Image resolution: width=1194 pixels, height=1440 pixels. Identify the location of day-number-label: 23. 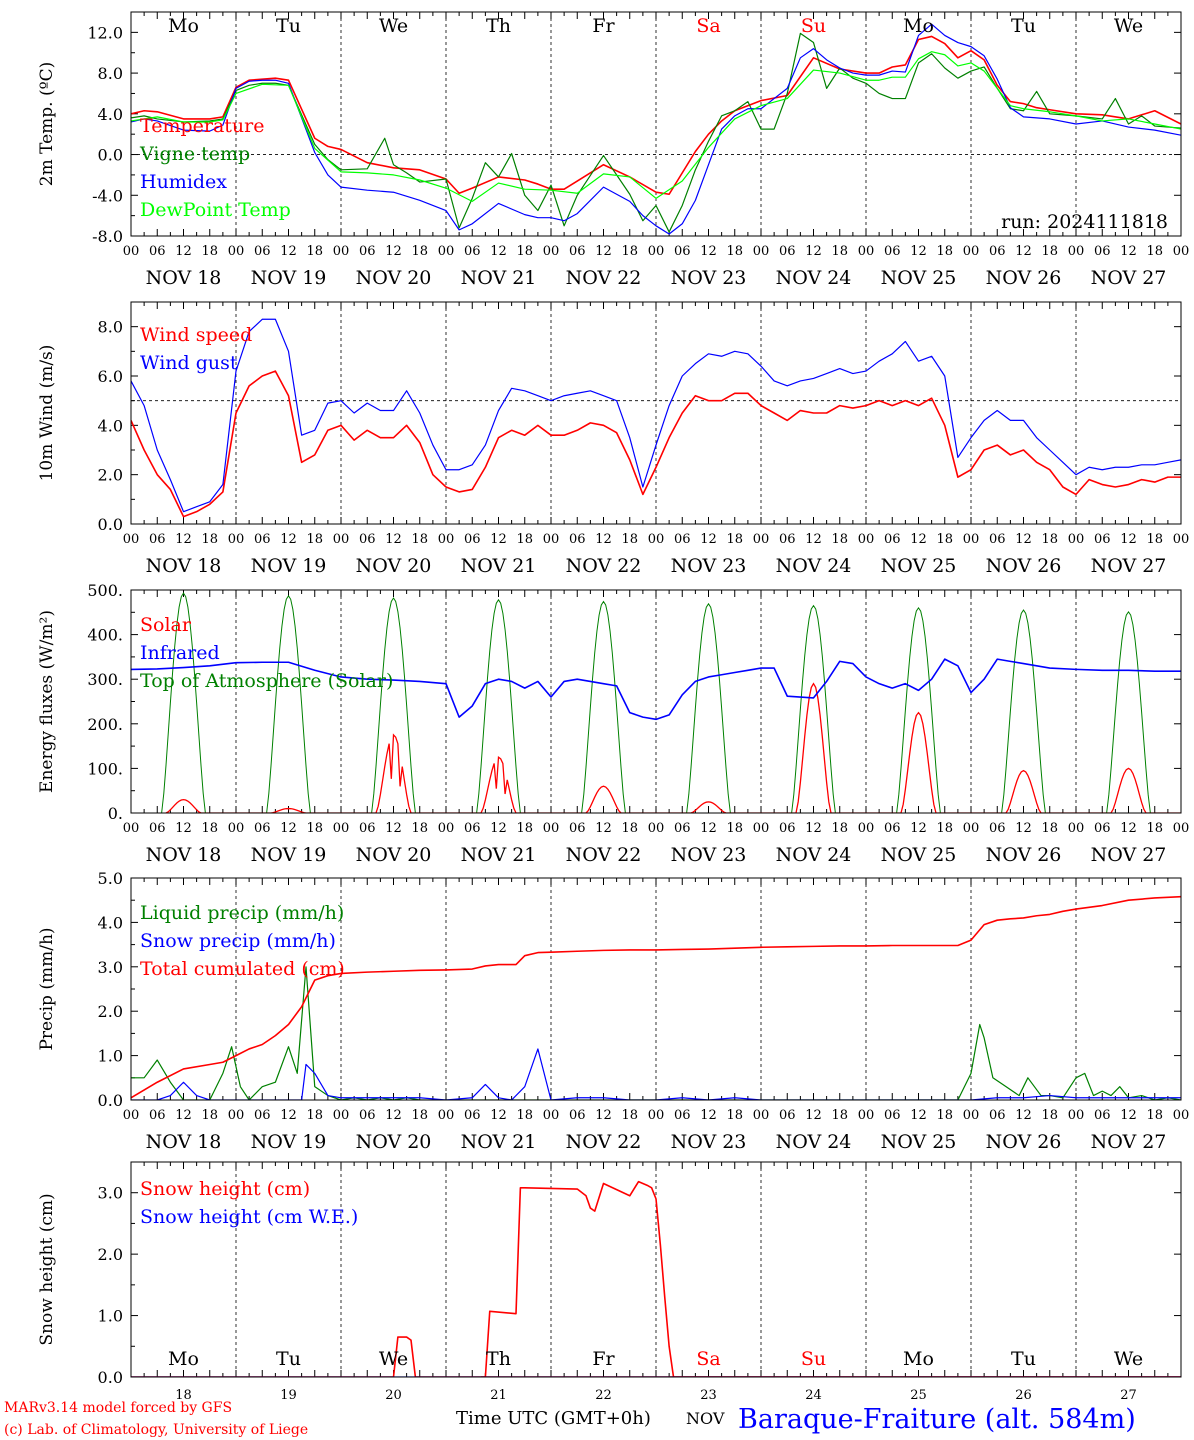
(708, 1395).